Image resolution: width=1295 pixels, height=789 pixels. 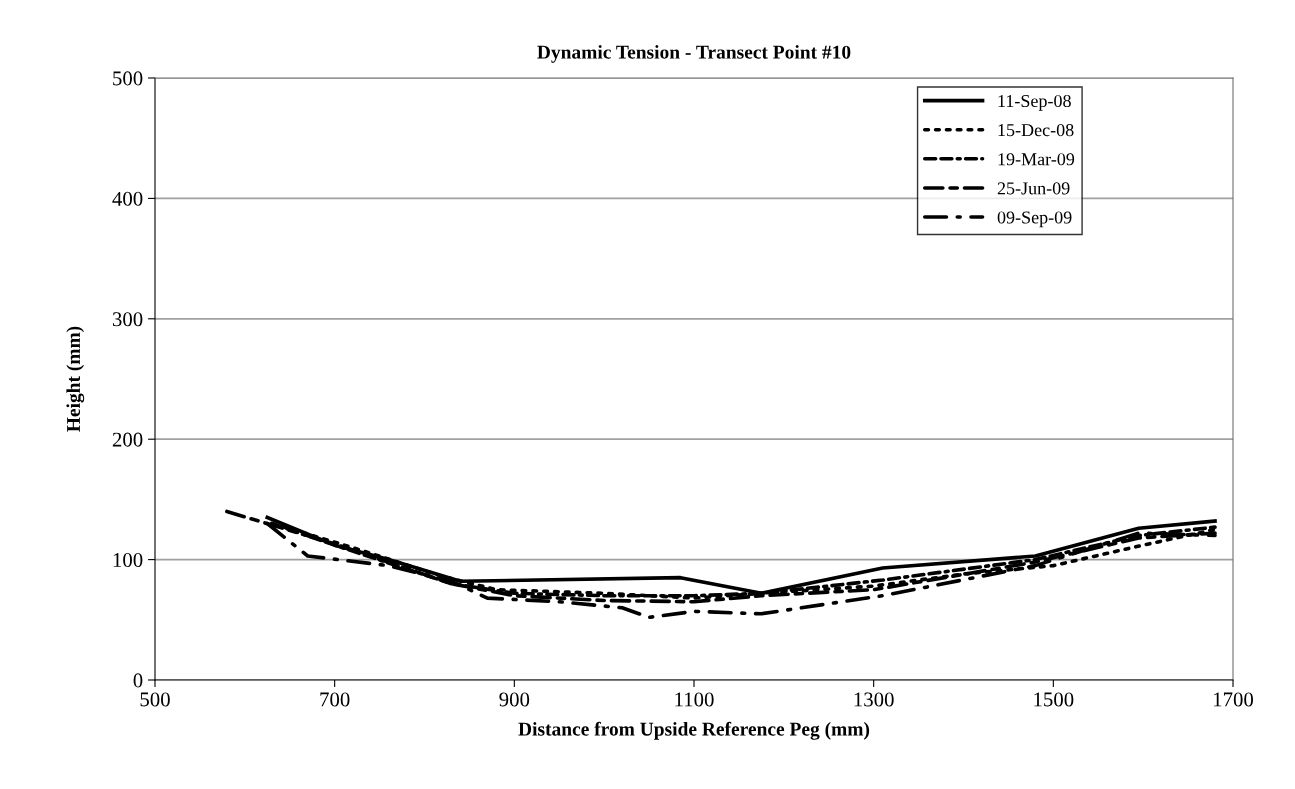 What do you see at coordinates (1234, 699) in the screenshot?
I see `x-tick-label: 1700` at bounding box center [1234, 699].